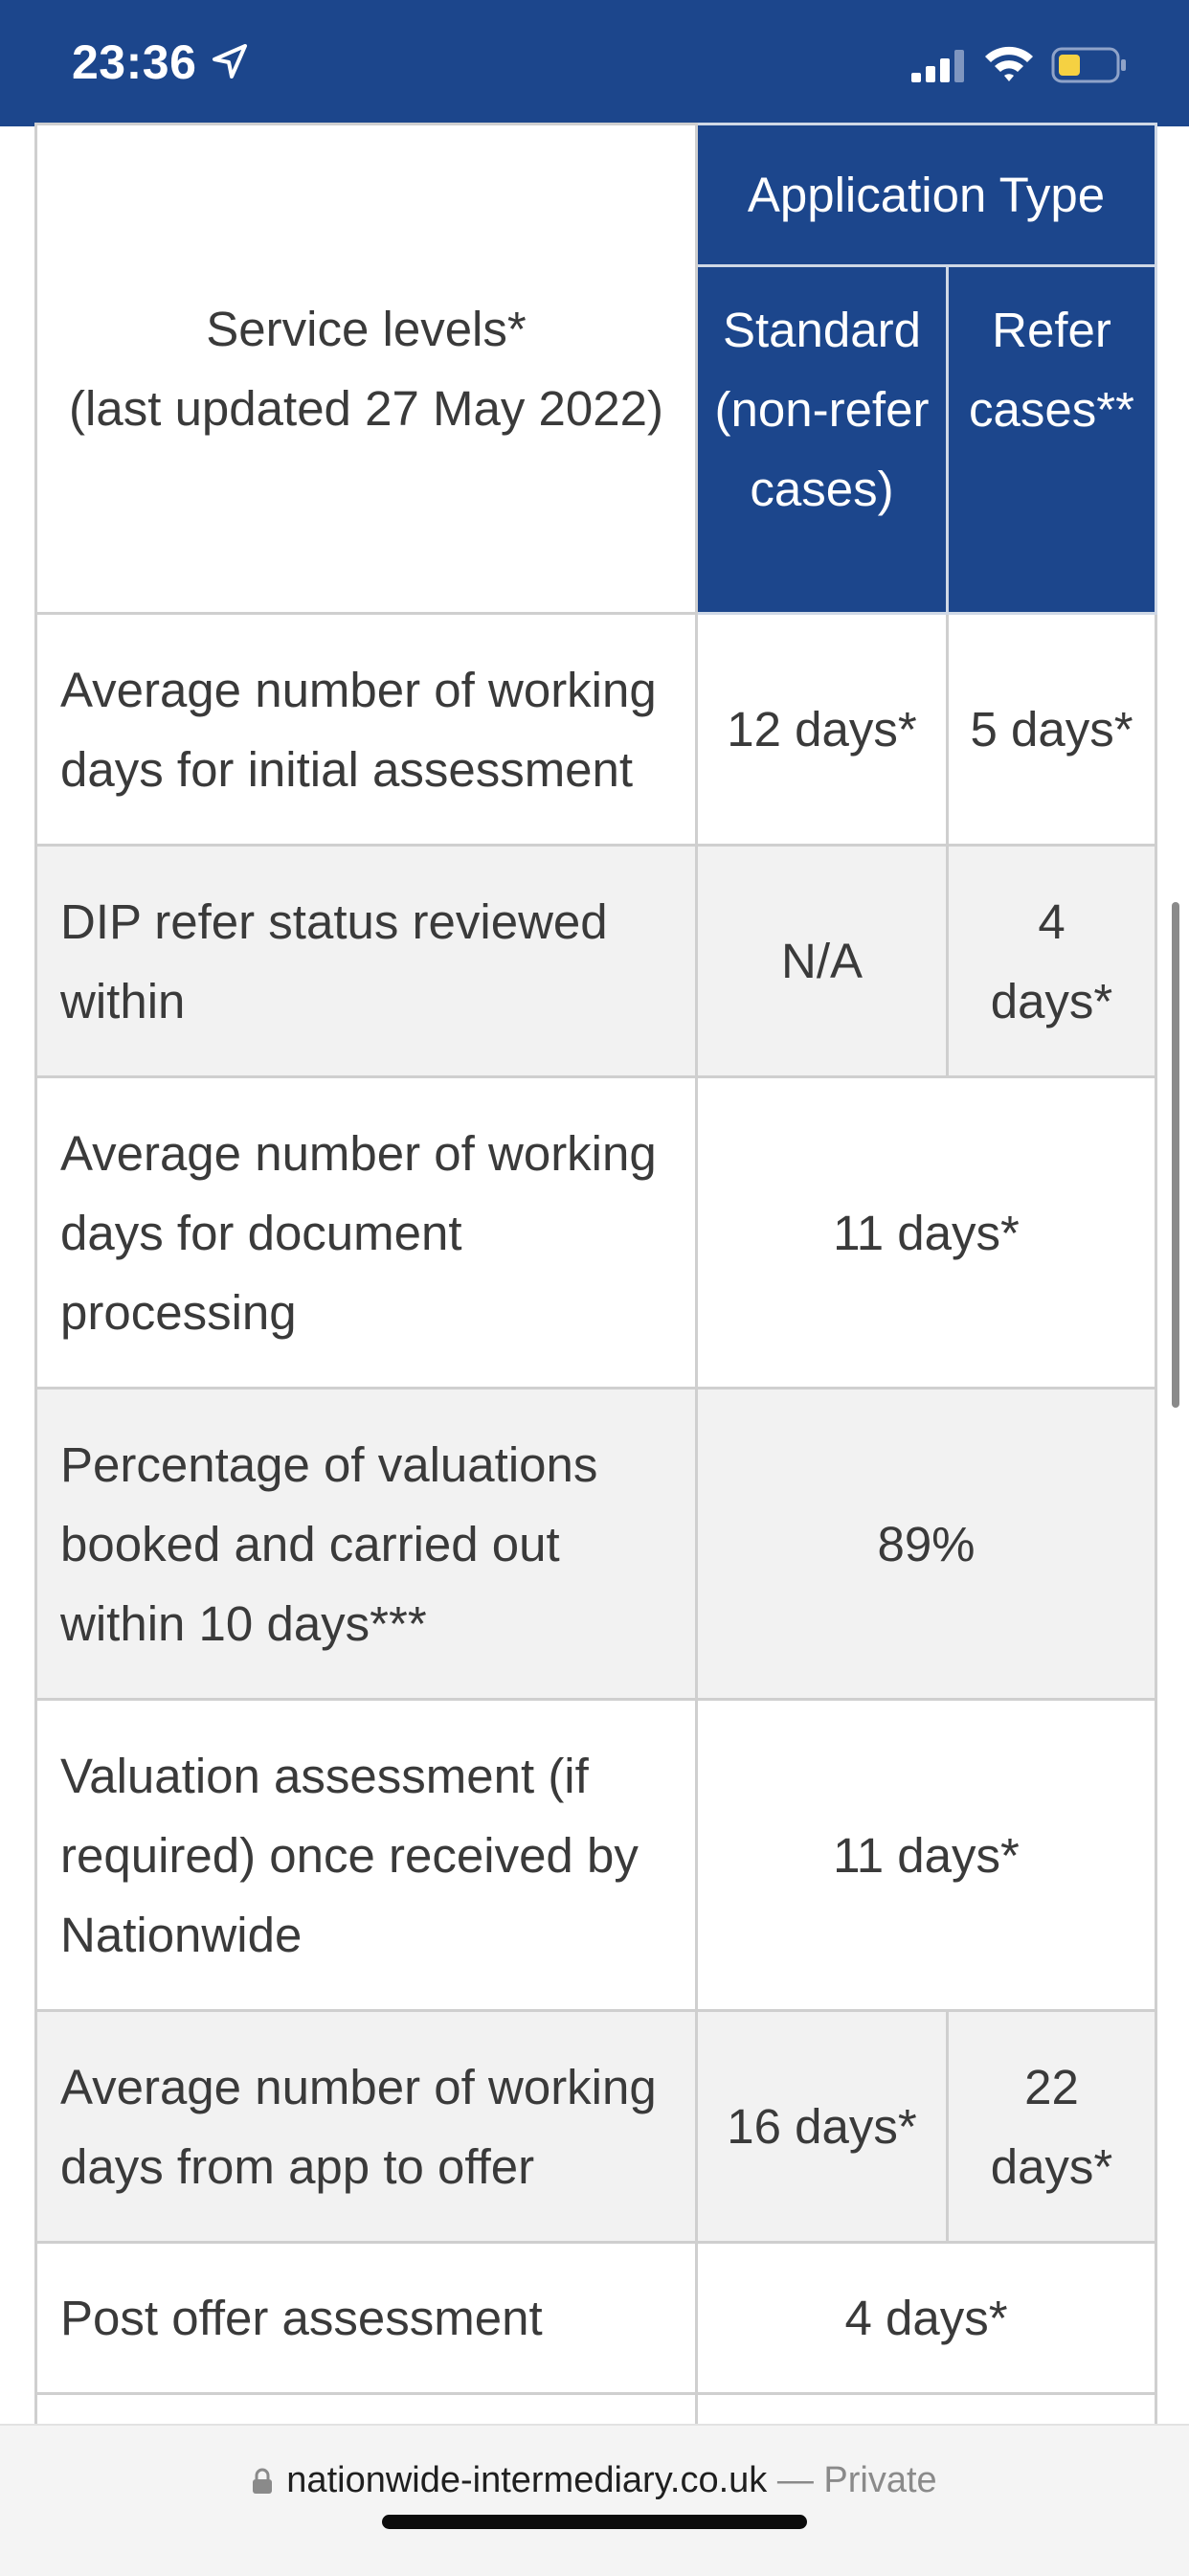 The width and height of the screenshot is (1189, 2576). What do you see at coordinates (822, 961) in the screenshot?
I see `standard-value: N/A` at bounding box center [822, 961].